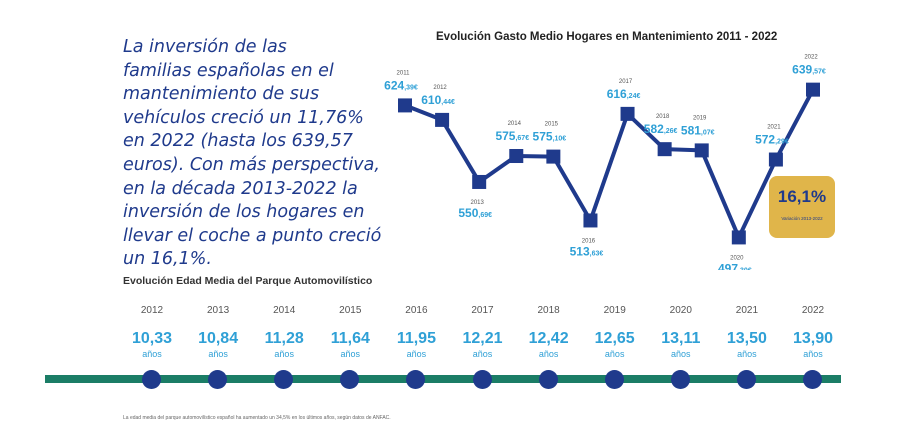 The image size is (900, 433). Describe the element at coordinates (700, 118) in the screenshot. I see `spending-year-label: 2019` at that location.